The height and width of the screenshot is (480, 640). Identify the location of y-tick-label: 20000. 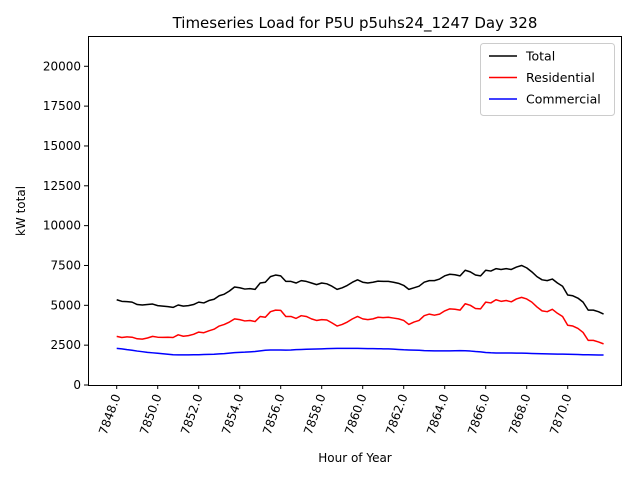
(62, 66).